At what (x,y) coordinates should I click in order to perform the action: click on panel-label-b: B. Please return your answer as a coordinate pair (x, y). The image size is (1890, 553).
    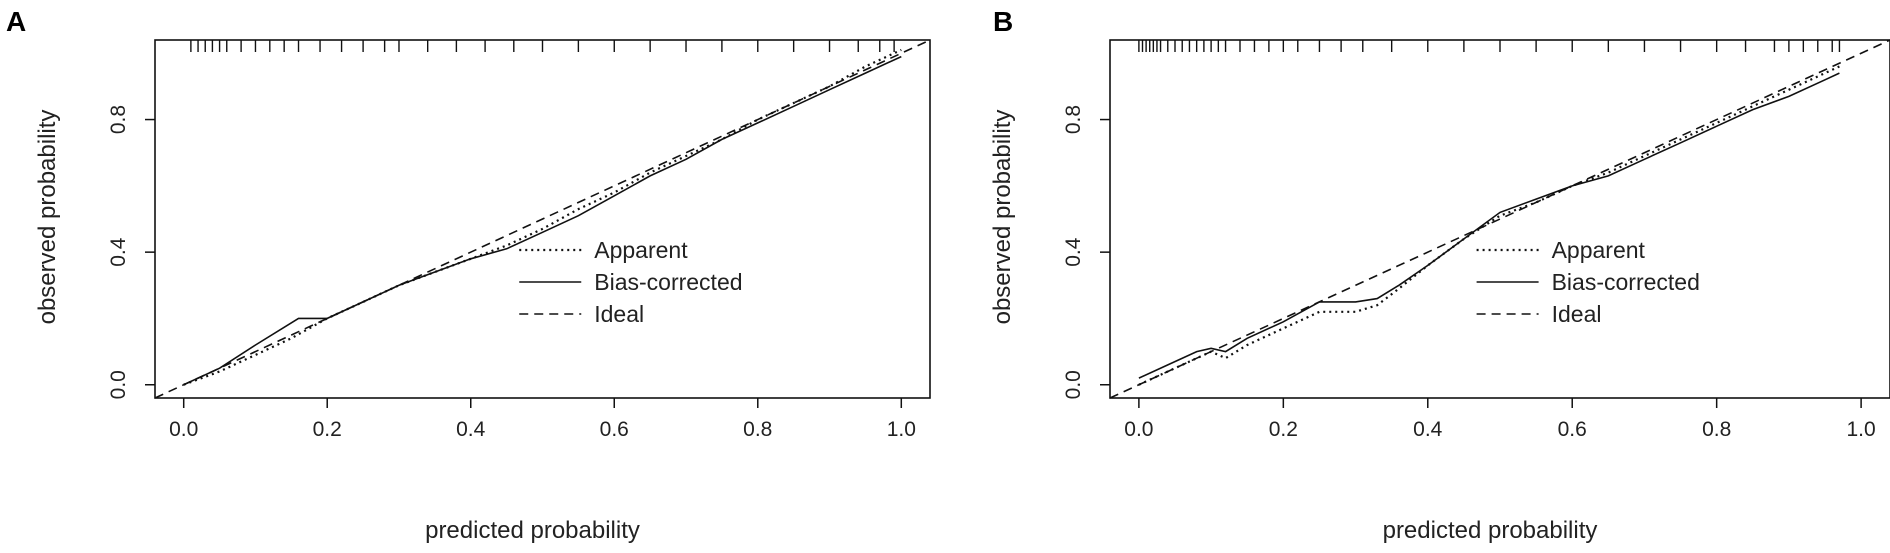
    Looking at the image, I should click on (1003, 21).